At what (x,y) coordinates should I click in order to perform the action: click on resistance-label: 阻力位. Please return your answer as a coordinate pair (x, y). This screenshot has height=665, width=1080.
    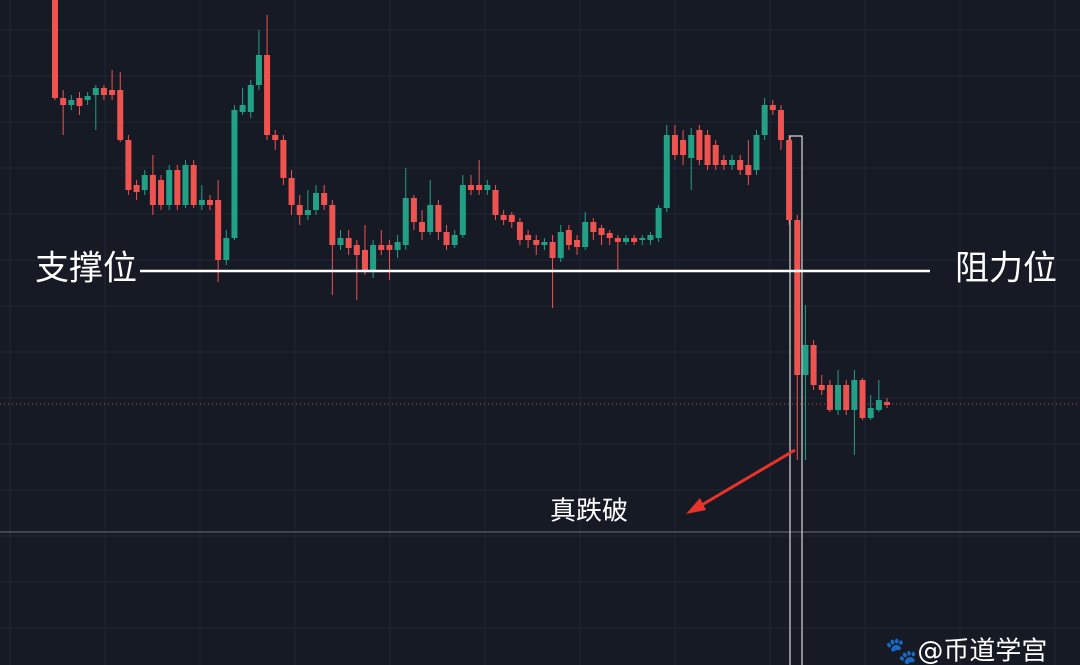
    Looking at the image, I should click on (1006, 269).